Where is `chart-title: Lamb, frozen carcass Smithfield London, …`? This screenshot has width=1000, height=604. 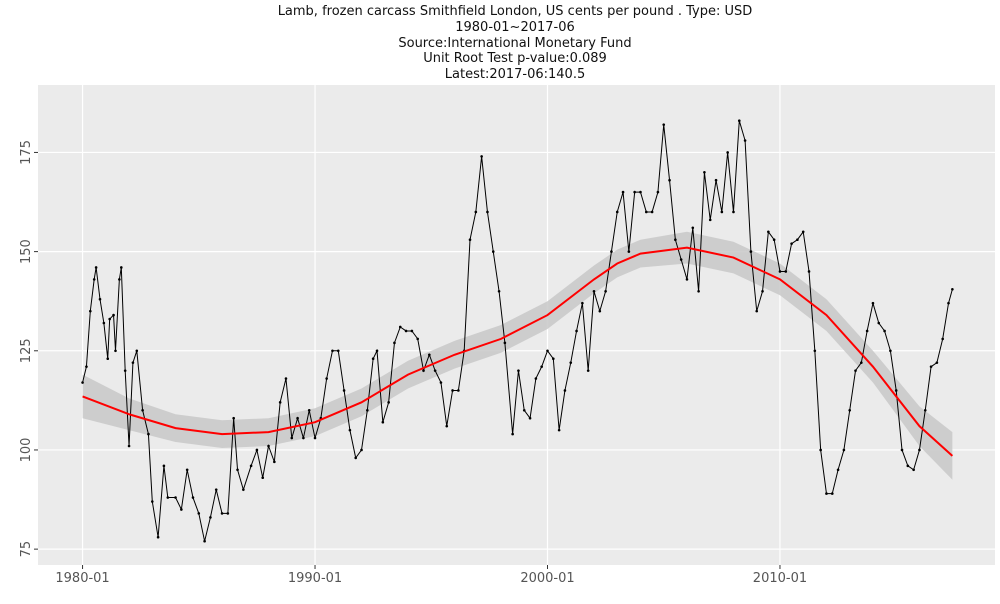
chart-title: Lamb, frozen carcass Smithfield London, … is located at coordinates (515, 11).